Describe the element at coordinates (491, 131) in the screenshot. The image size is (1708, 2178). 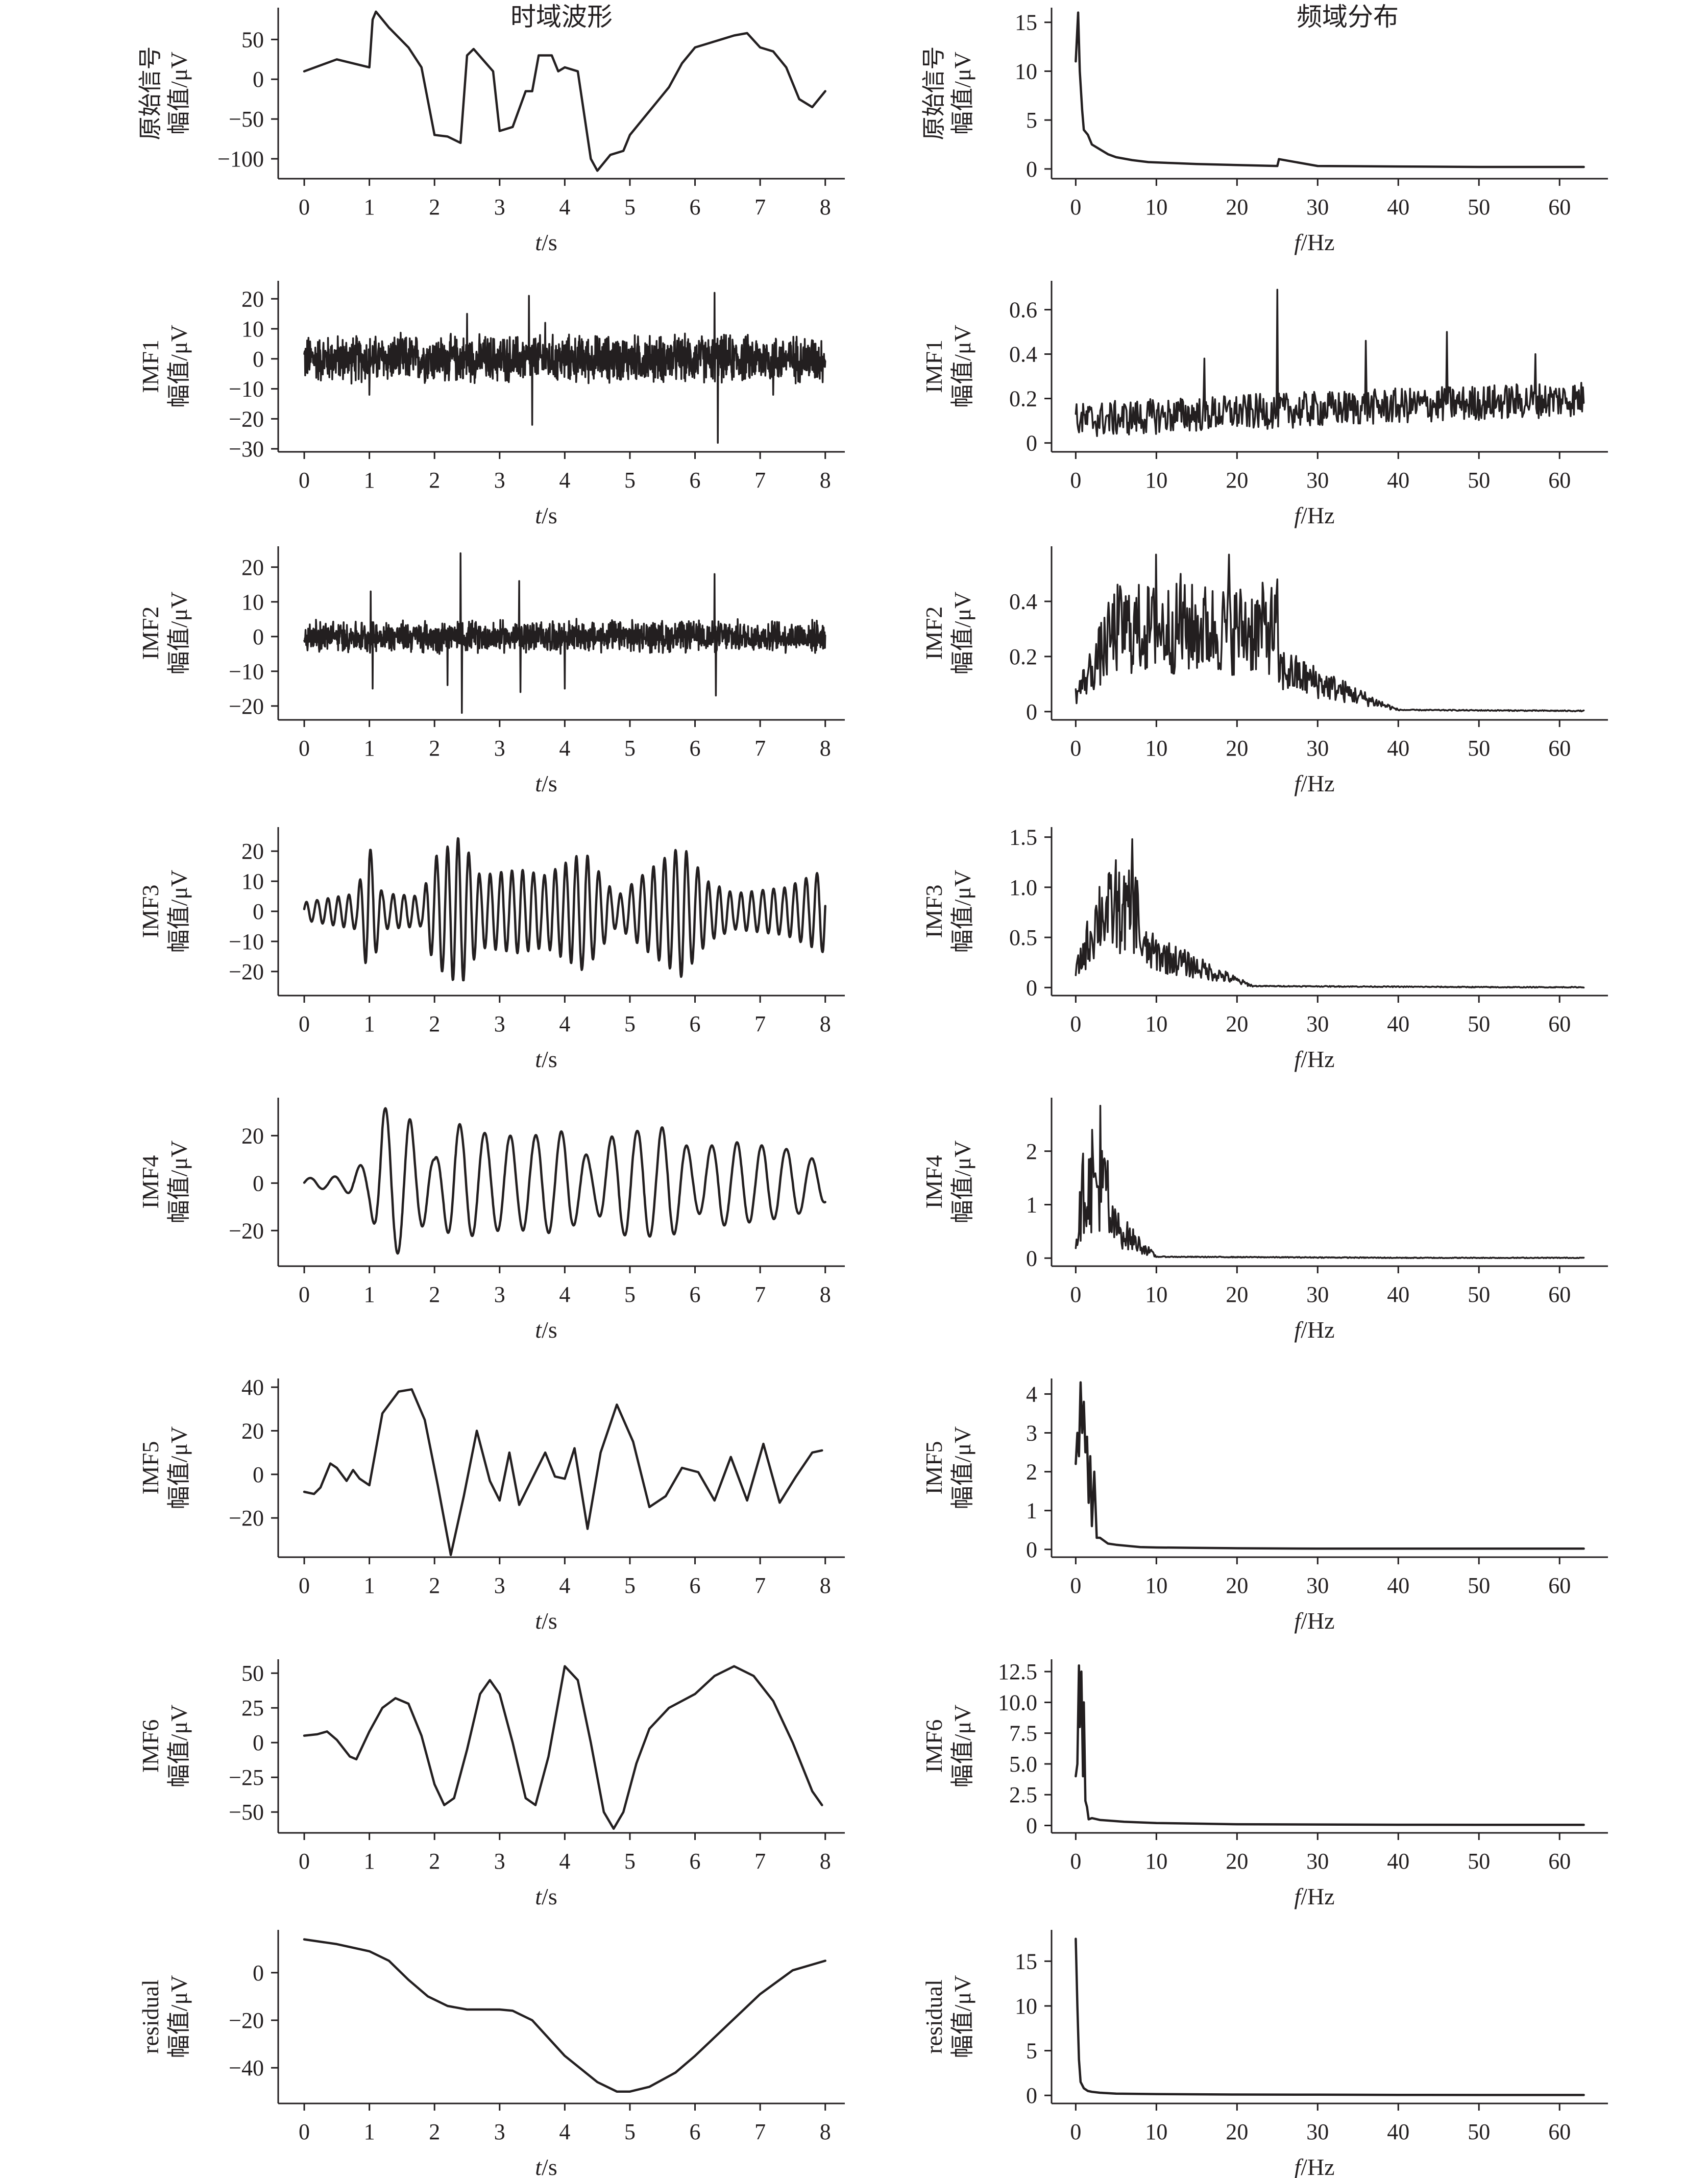
I see `chart-panel-orig-time: 0 1 2 3 4 5 6 7 8 50 0 −50 −100 t/s 原始信号 幅值/μV` at that location.